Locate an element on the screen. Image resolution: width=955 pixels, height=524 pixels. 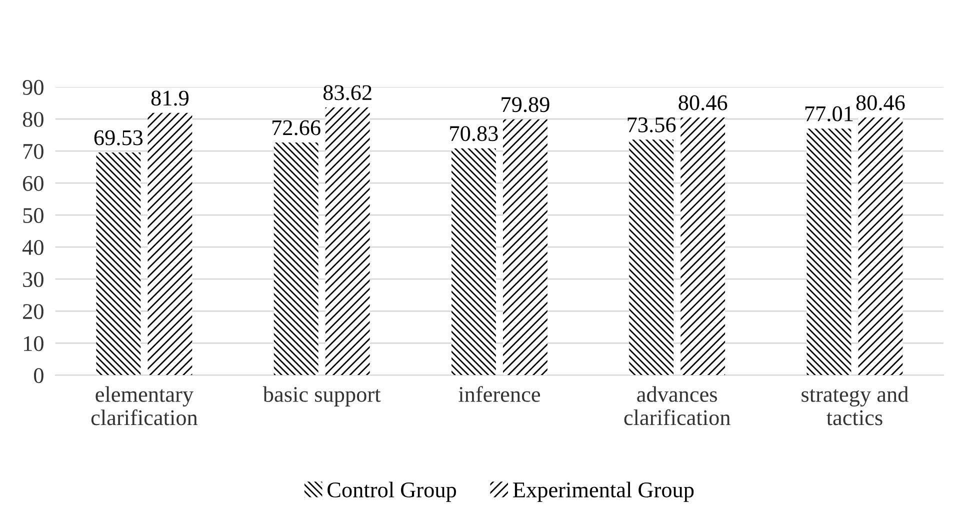
y-tick-label: 50 is located at coordinates (33, 215).